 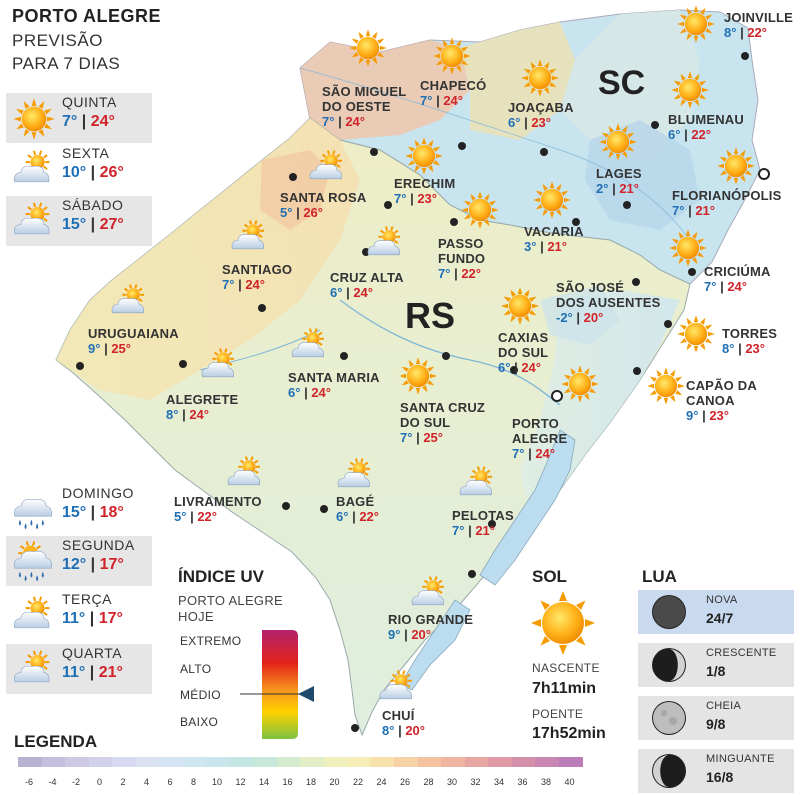 What do you see at coordinates (569, 782) in the screenshot?
I see `legend-value: 40` at bounding box center [569, 782].